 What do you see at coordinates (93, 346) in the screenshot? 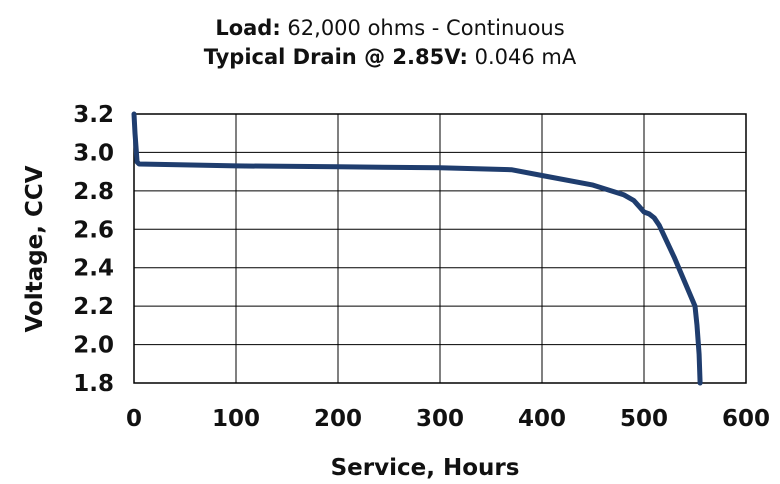
I see `y-tick-label: 2.0` at bounding box center [93, 346].